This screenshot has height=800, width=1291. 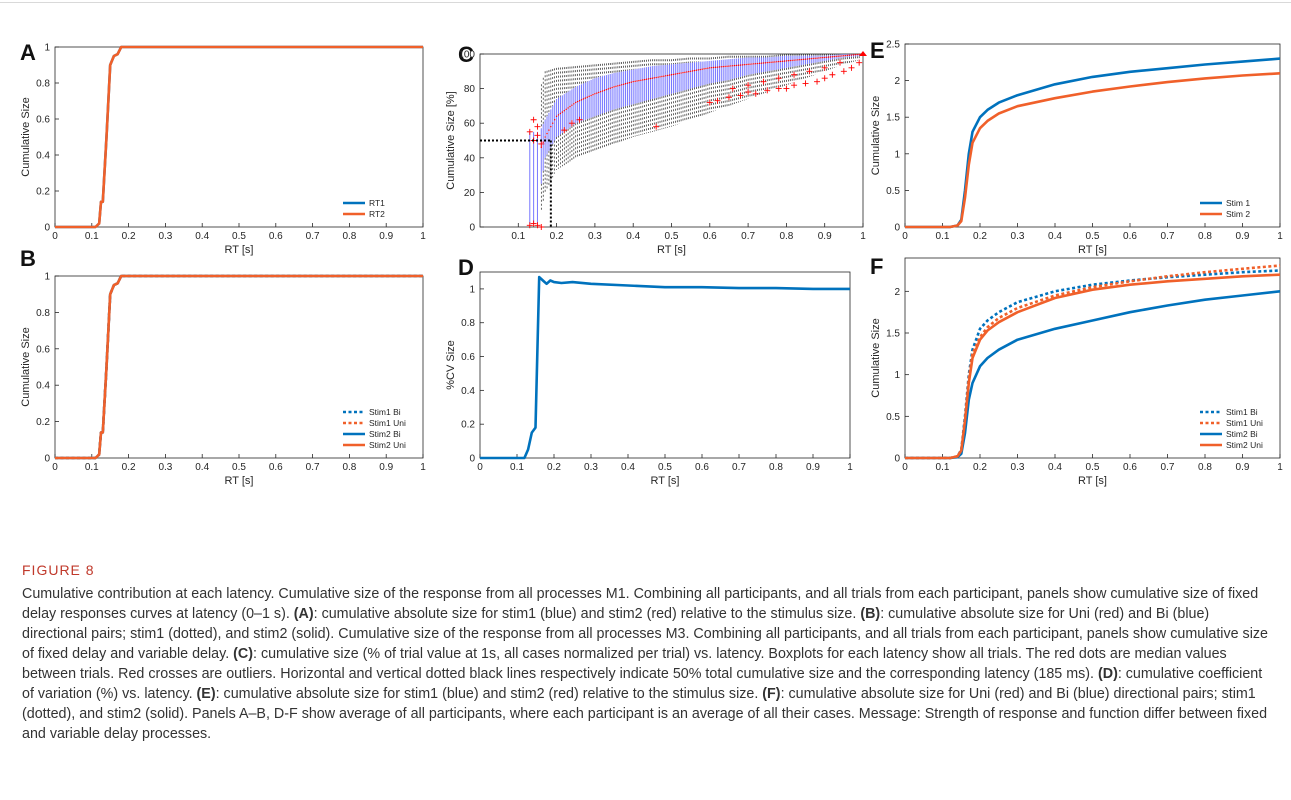 I want to click on x-tick-label: 0.3, so click(x=165, y=236).